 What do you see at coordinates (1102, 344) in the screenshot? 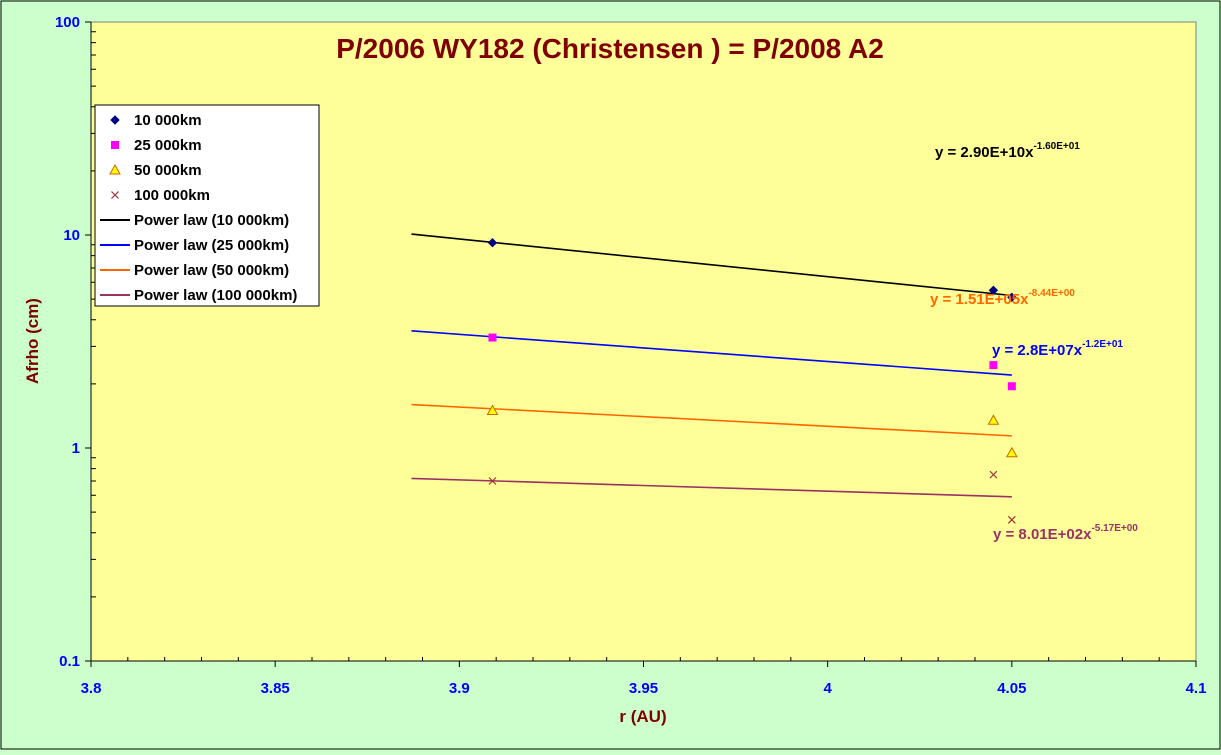
I see `equation-exponent: -1.2E+01` at bounding box center [1102, 344].